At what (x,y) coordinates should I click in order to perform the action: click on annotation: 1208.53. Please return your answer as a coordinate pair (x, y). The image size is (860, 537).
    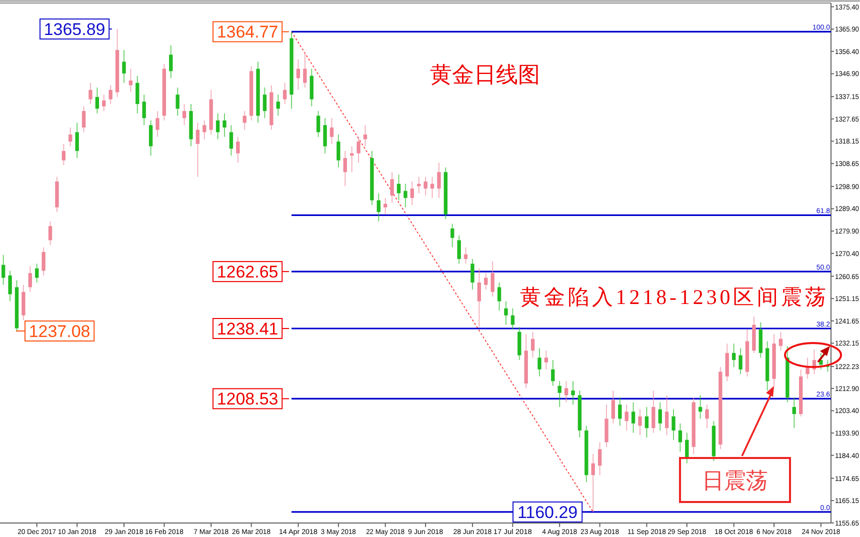
    Looking at the image, I should click on (247, 399).